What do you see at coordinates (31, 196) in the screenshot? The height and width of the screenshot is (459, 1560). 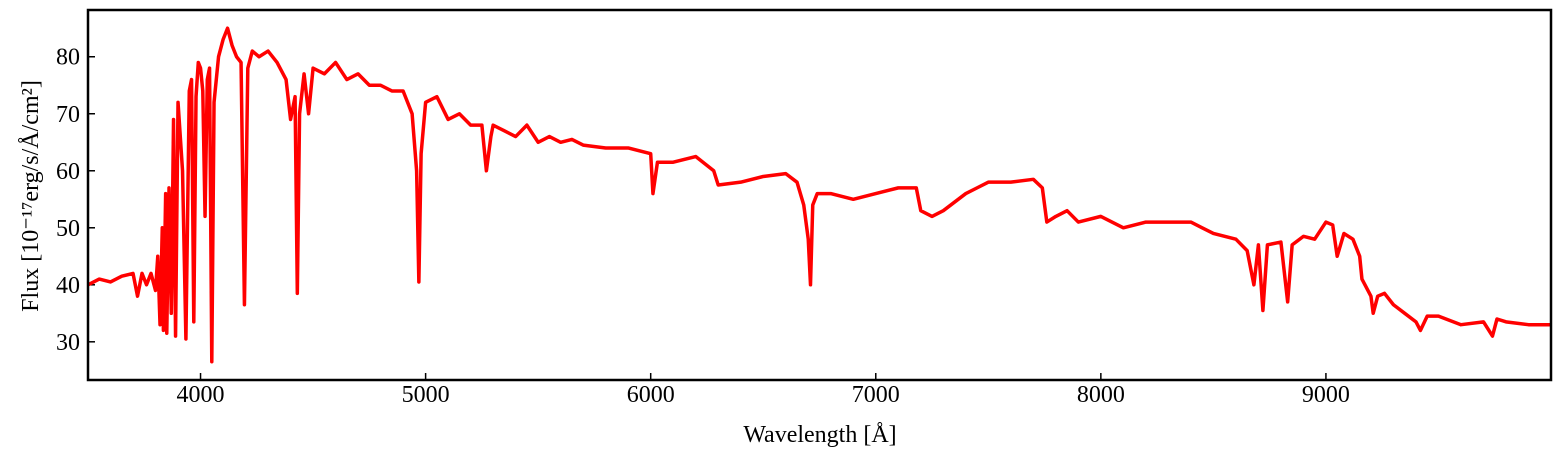 I see `y-axis-label: Flux [10⁻¹⁷erg/s/Å/cm²]` at bounding box center [31, 196].